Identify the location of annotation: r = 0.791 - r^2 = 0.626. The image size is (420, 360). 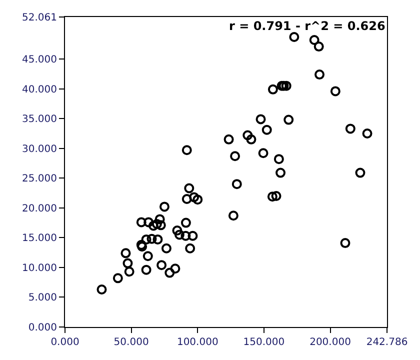
(307, 26).